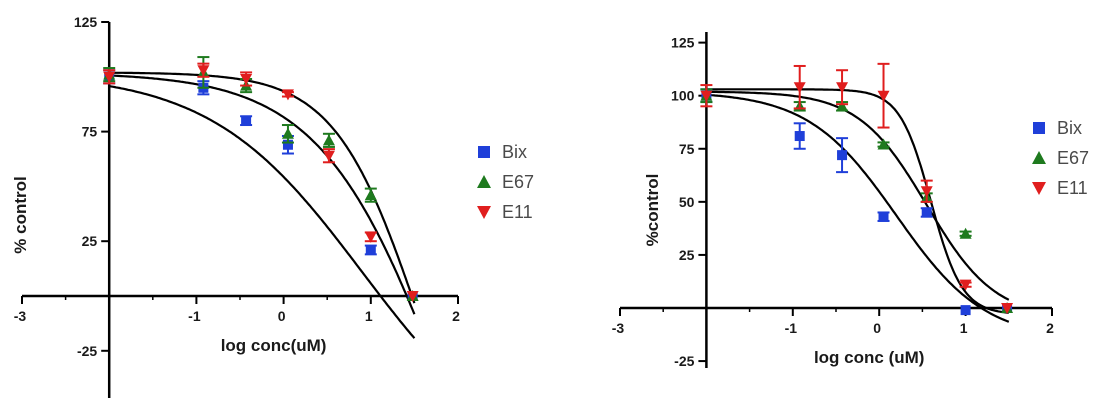 This screenshot has width=1099, height=400. What do you see at coordinates (683, 96) in the screenshot?
I see `y-tick-label: 100` at bounding box center [683, 96].